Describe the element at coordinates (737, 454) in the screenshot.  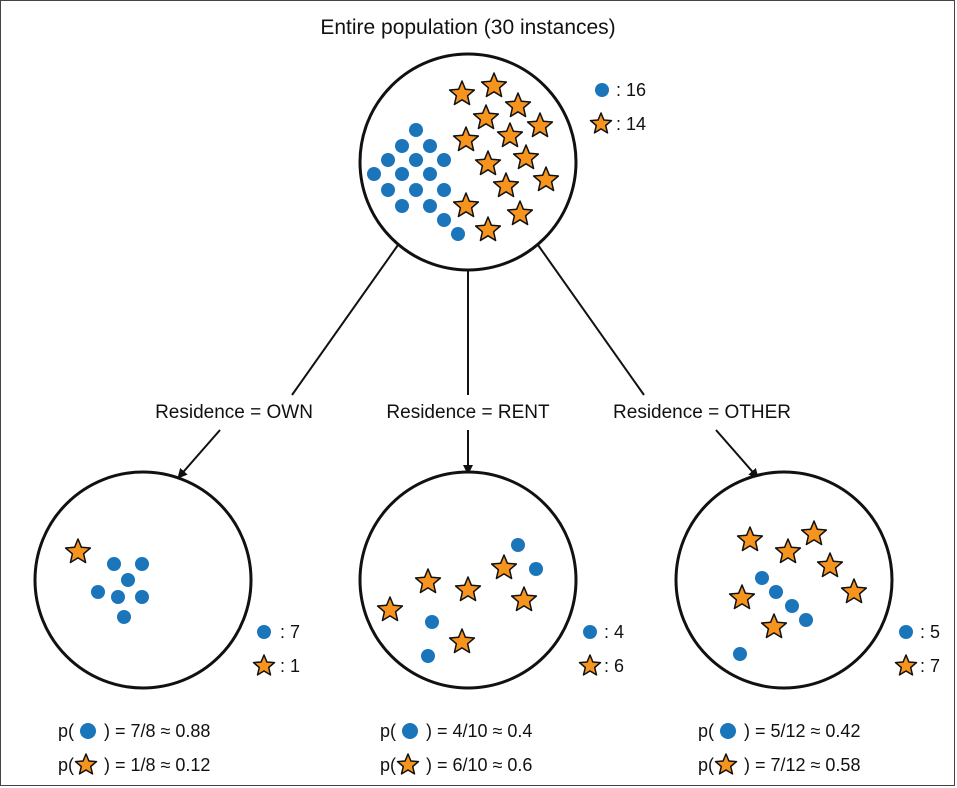
I see `arrow-other` at that location.